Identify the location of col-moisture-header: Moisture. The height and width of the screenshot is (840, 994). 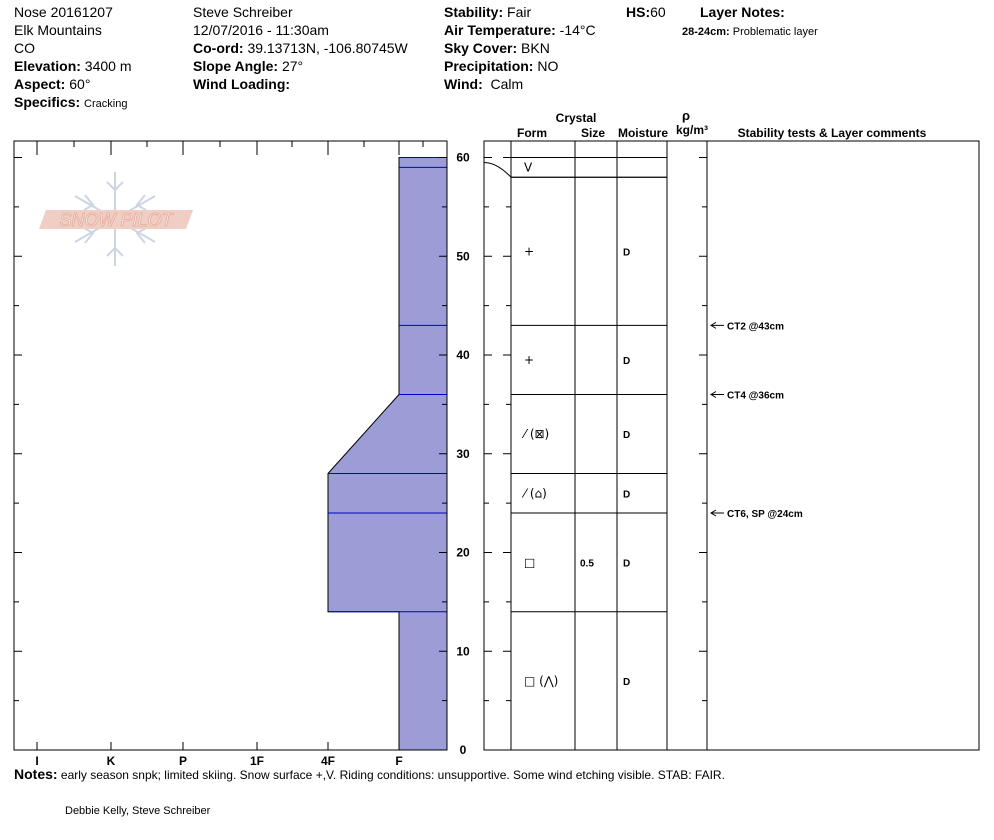
(643, 133).